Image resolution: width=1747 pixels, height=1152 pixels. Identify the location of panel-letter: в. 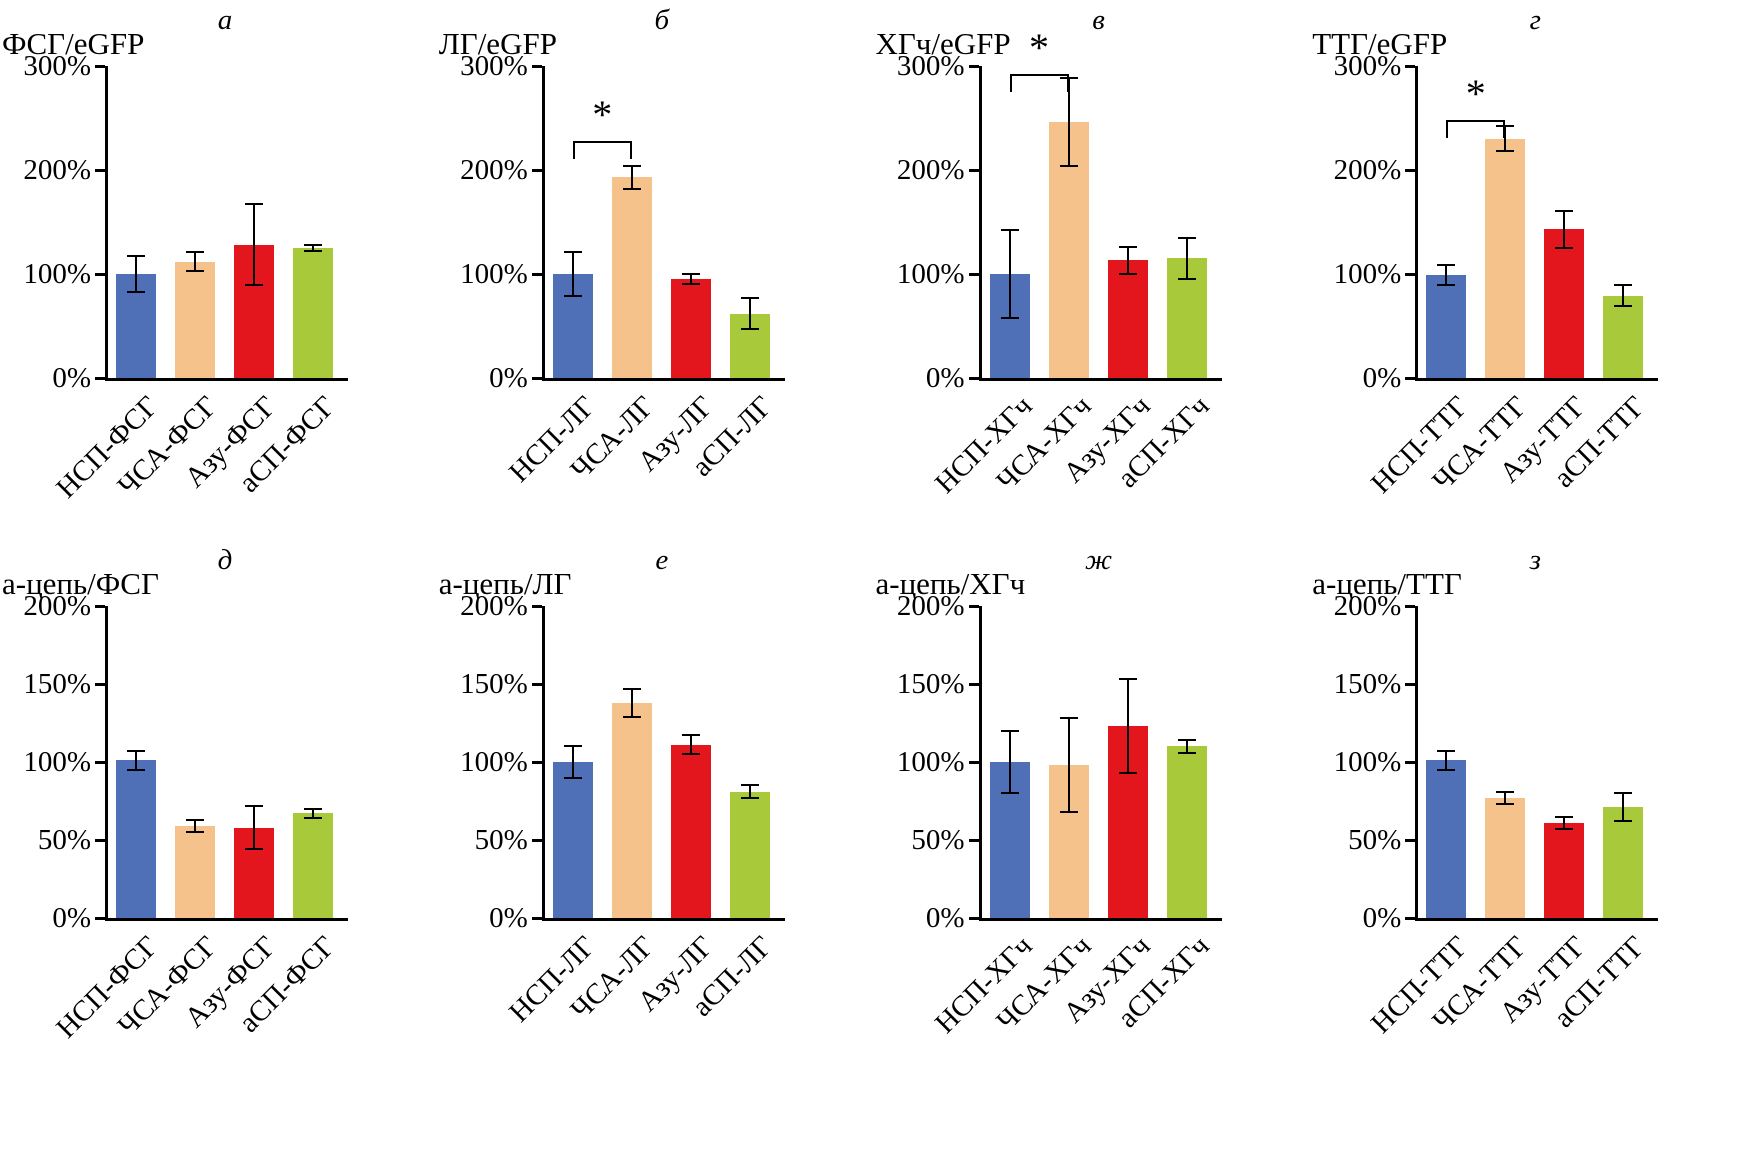
(1098, 20).